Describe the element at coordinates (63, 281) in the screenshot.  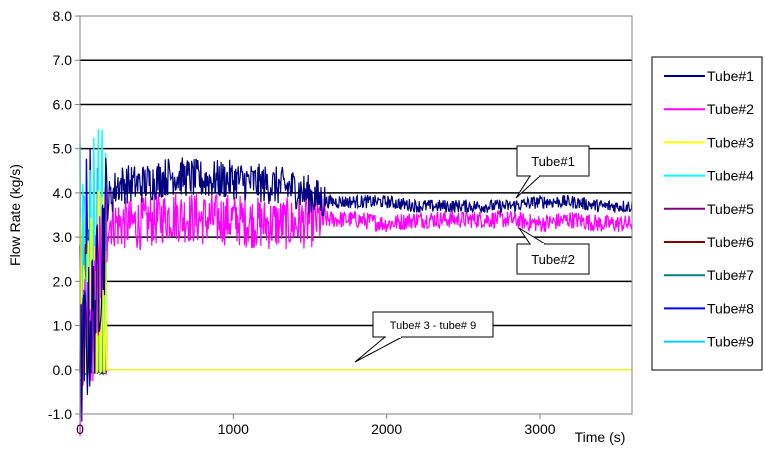
I see `y-tick-label: 2.0` at that location.